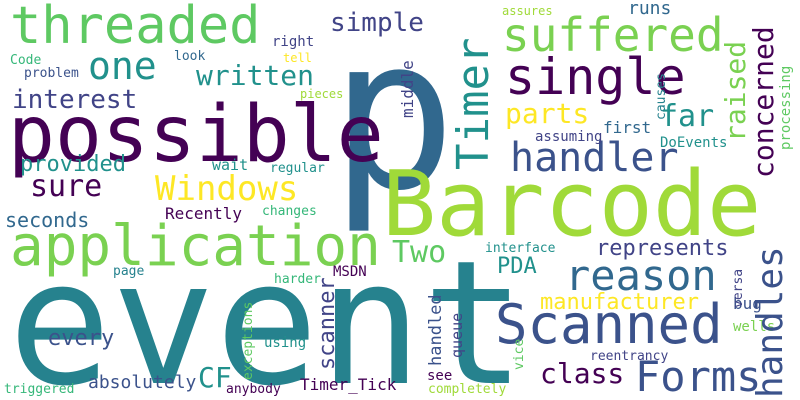 The height and width of the screenshot is (400, 800). Describe the element at coordinates (440, 376) in the screenshot. I see `word-see: see` at that location.